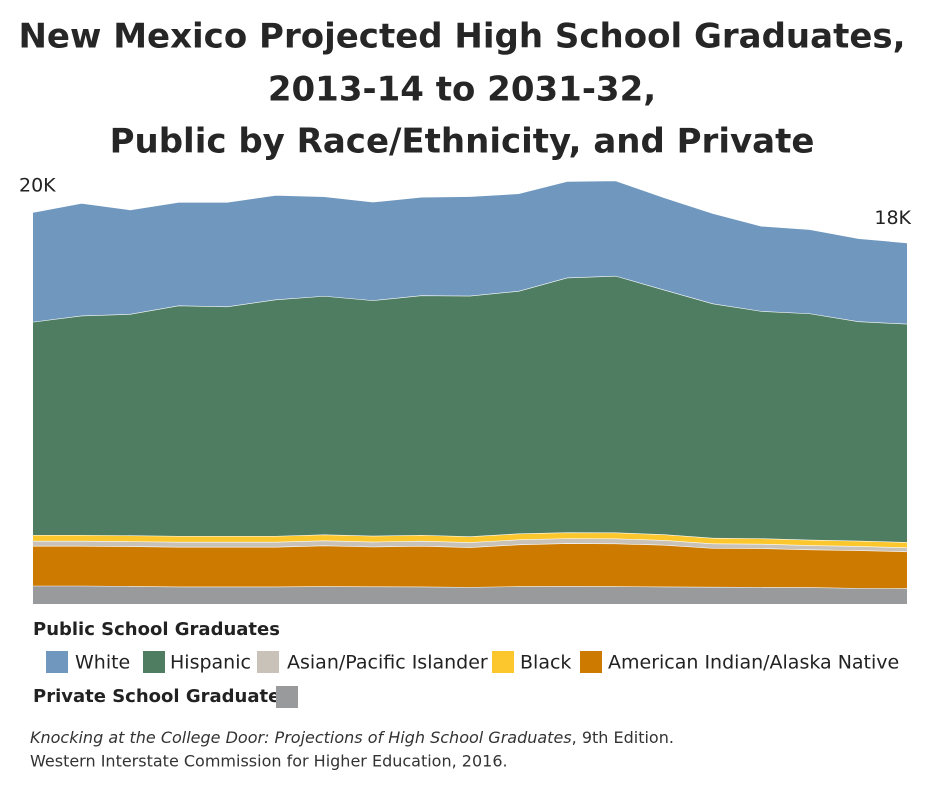 Image resolution: width=947 pixels, height=795 pixels. I want to click on legend-label: Black, so click(545, 663).